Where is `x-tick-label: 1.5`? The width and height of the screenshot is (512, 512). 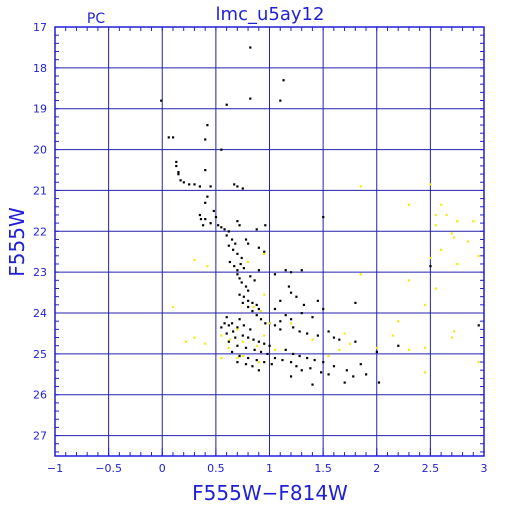 x-tick-label: 1.5 is located at coordinates (323, 468).